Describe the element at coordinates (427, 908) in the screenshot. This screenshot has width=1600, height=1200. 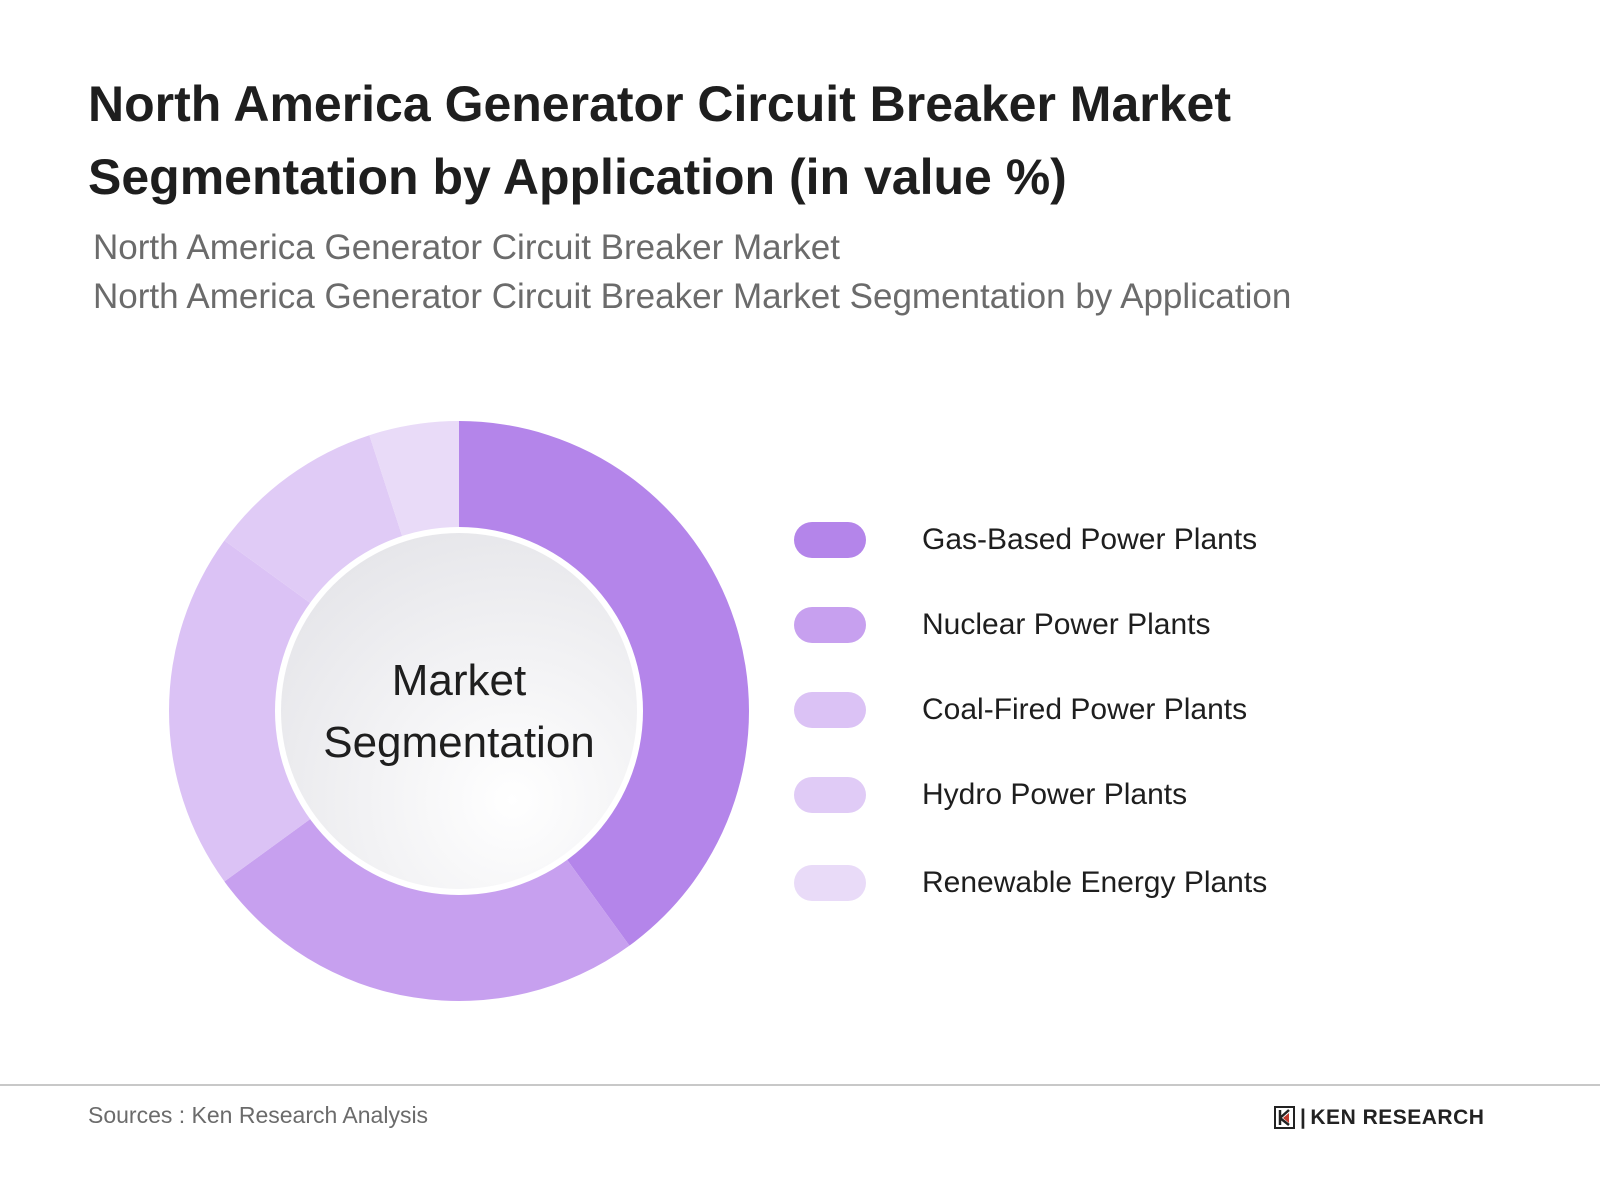
I see `donut-slice-nuclear-power-plants` at that location.